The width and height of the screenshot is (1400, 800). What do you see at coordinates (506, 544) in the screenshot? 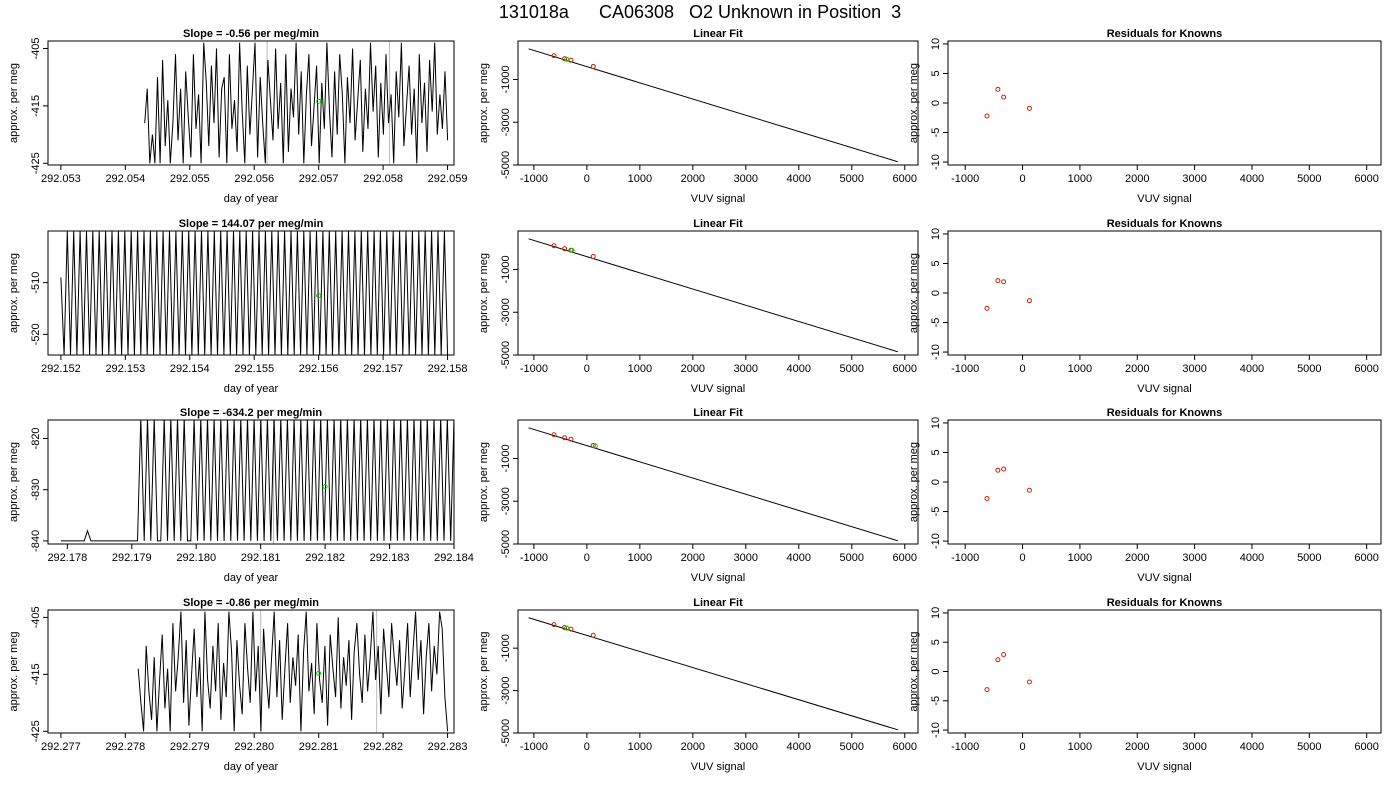
I see `y-tick-label: -5000` at bounding box center [506, 544].